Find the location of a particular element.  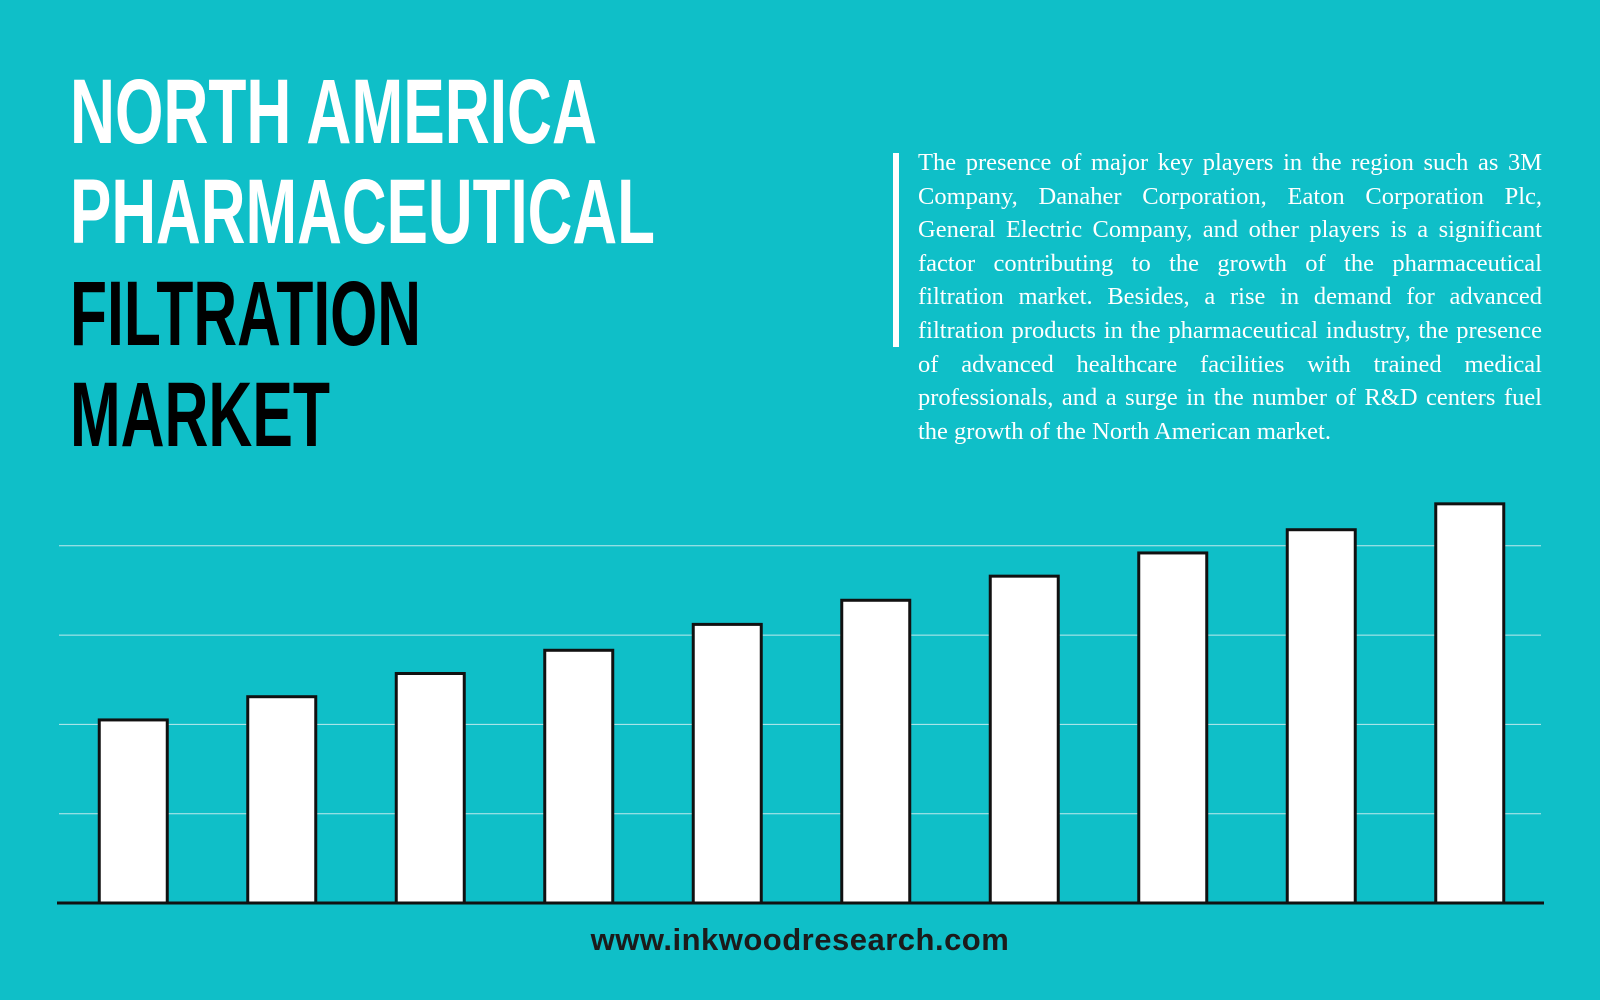

title-line: FILTRATION is located at coordinates (245, 314).